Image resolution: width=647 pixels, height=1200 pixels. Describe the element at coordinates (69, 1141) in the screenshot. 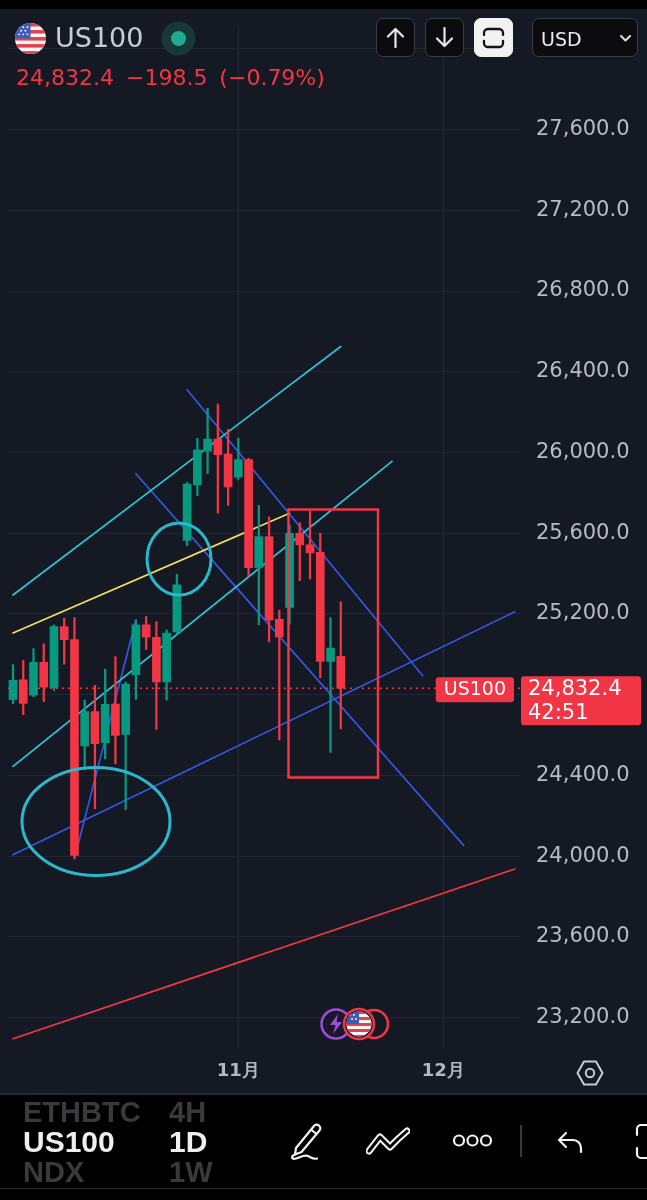

I see `text: US100` at that location.